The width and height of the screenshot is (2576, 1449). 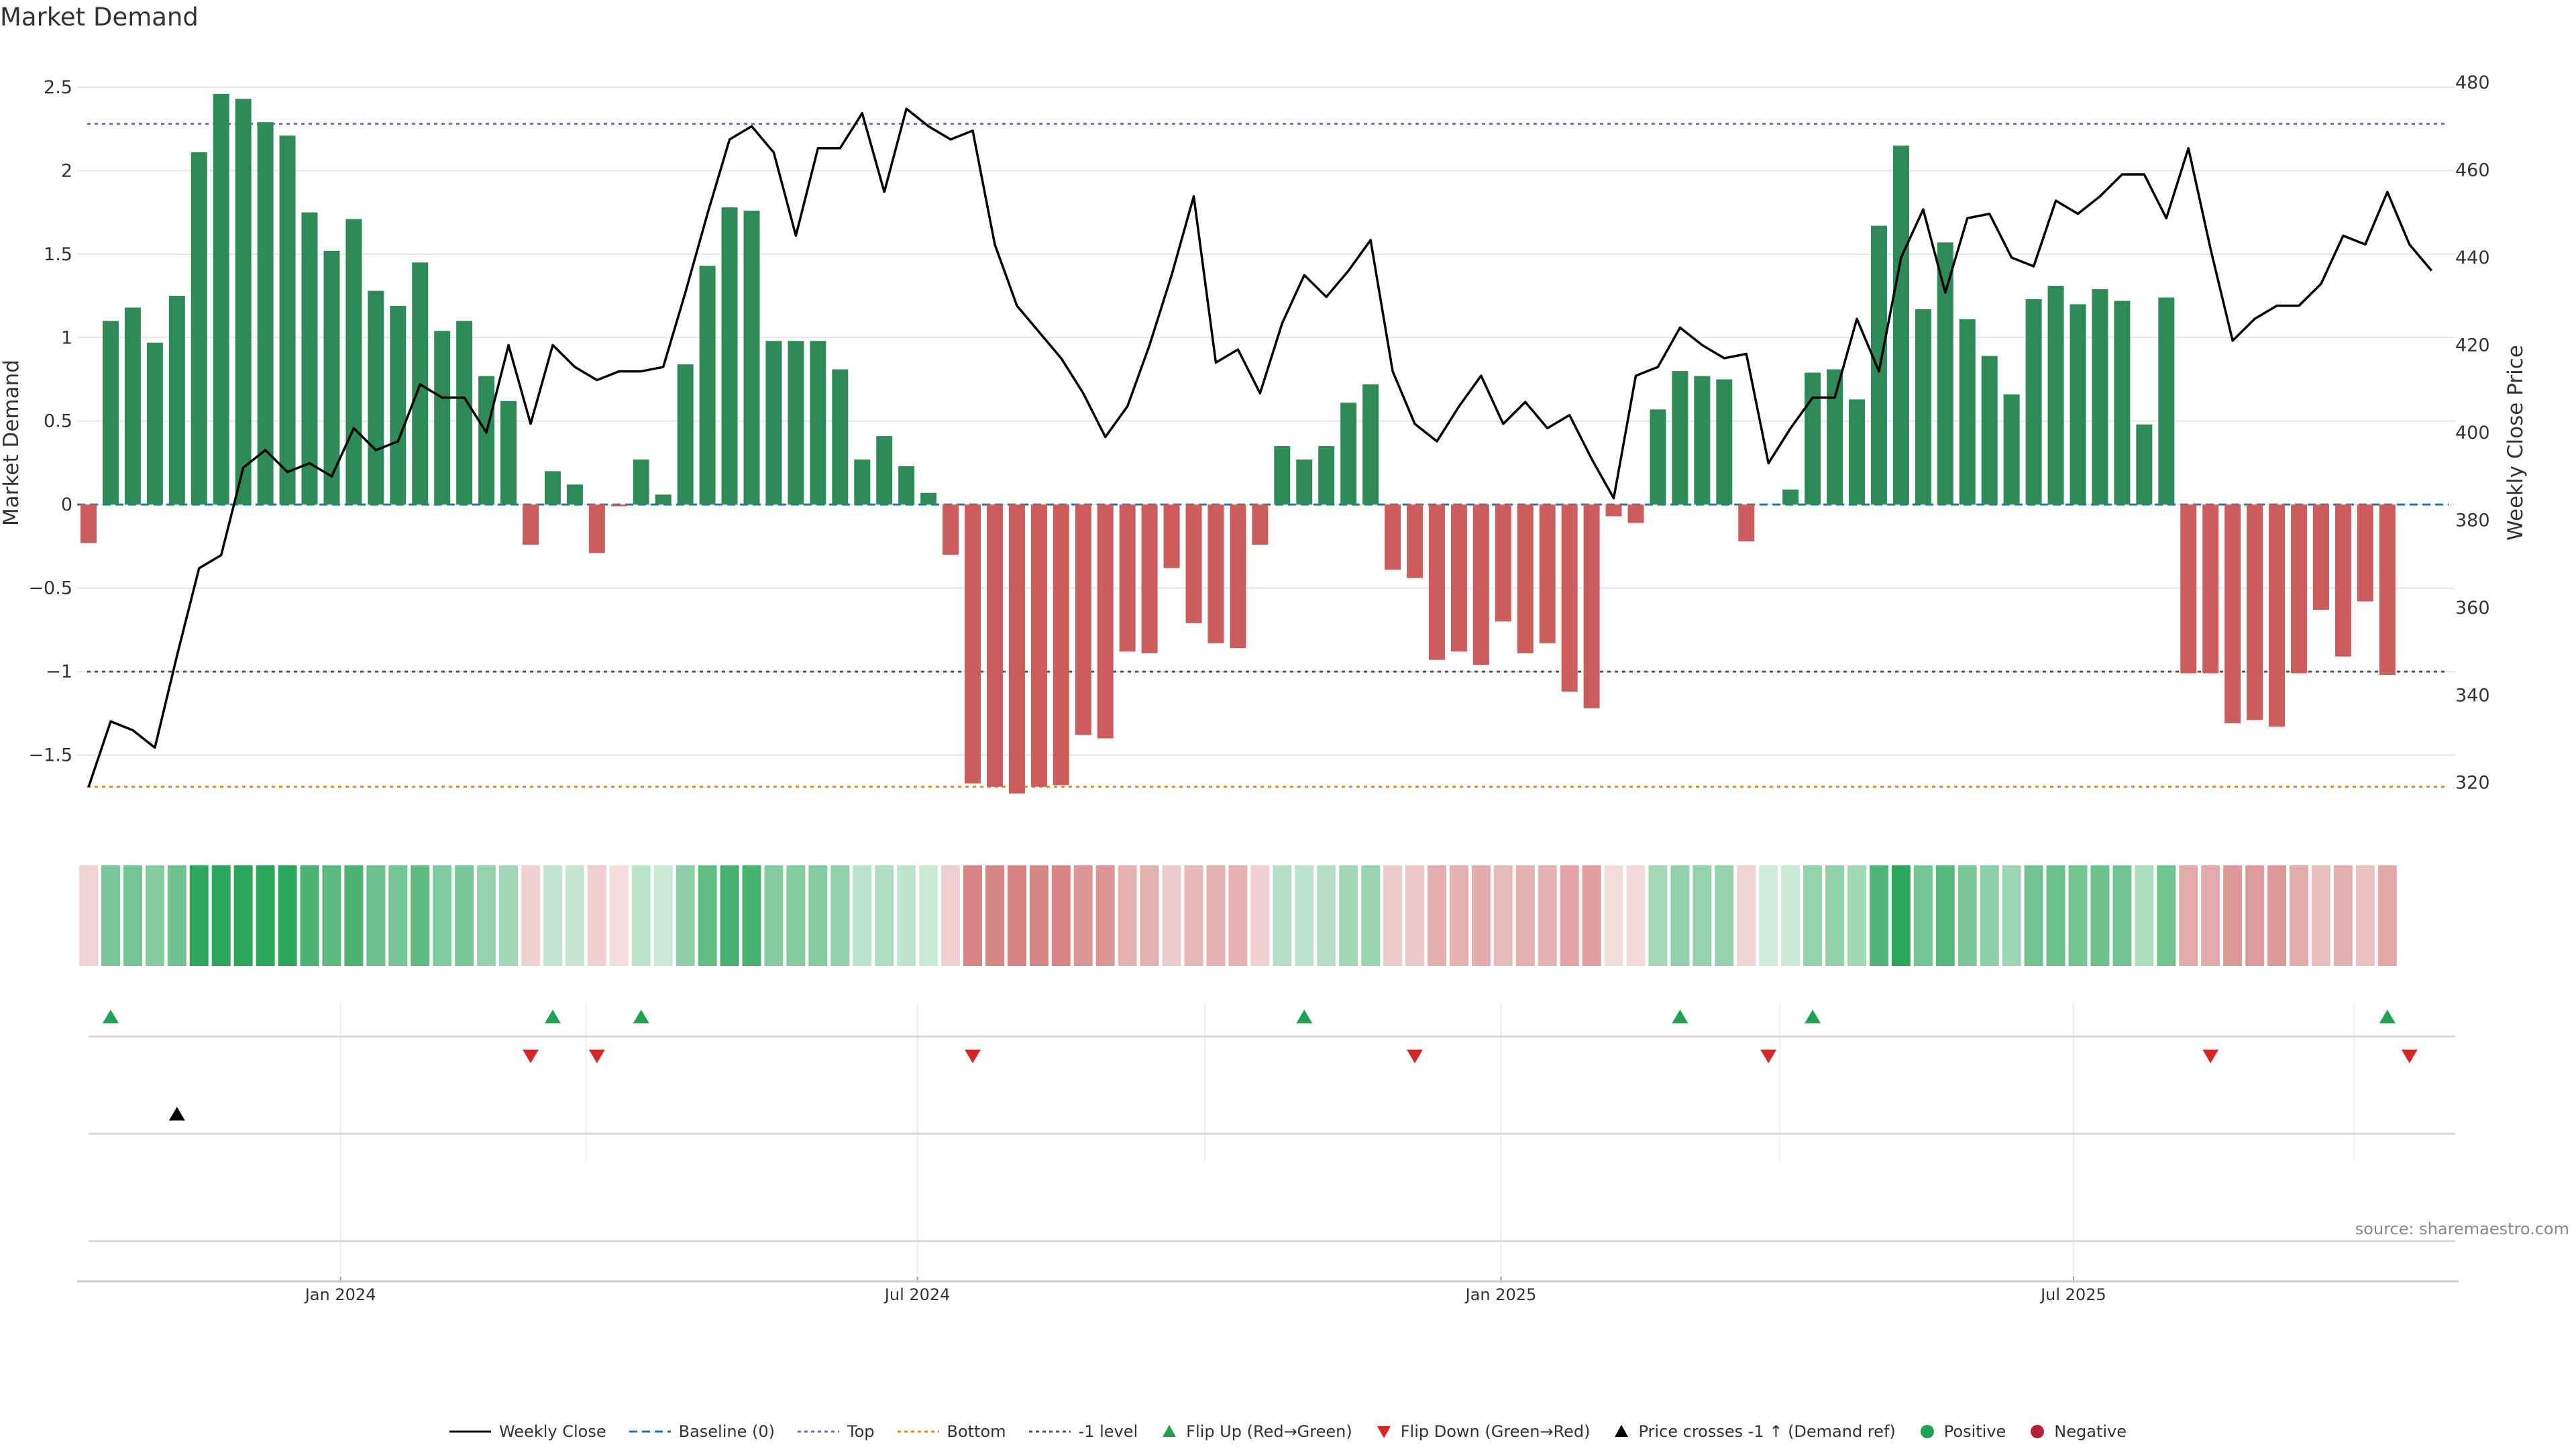 What do you see at coordinates (2078, 1431) in the screenshot?
I see `legend-item: Negative` at bounding box center [2078, 1431].